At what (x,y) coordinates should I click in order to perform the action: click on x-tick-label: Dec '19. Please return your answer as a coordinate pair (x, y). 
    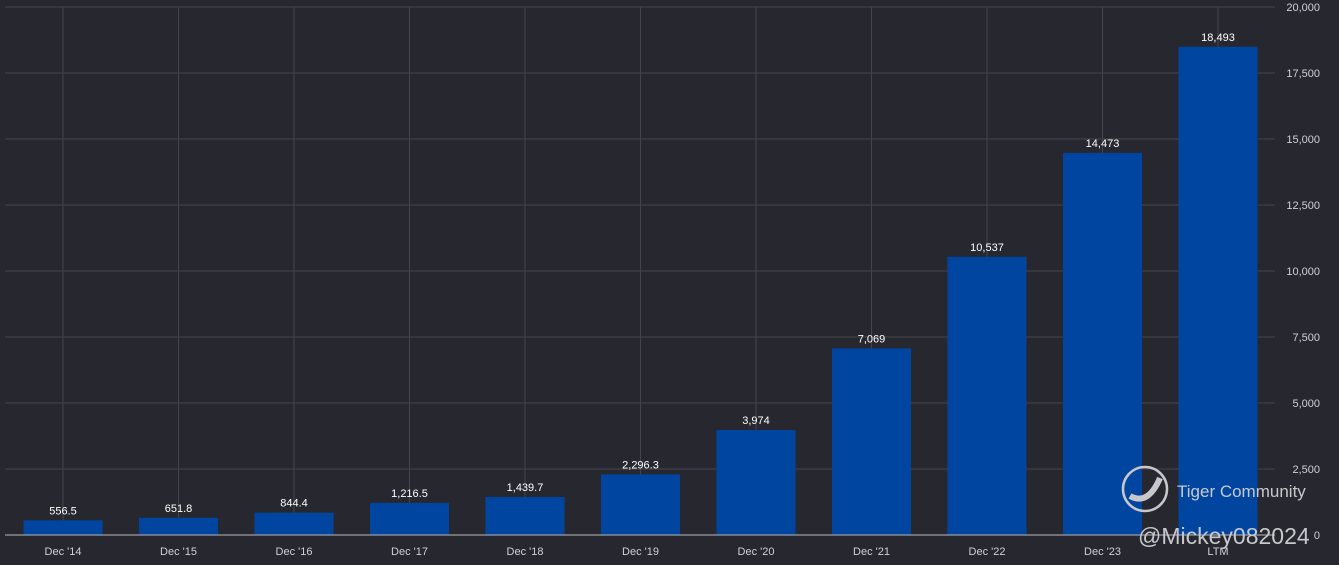
    Looking at the image, I should click on (640, 552).